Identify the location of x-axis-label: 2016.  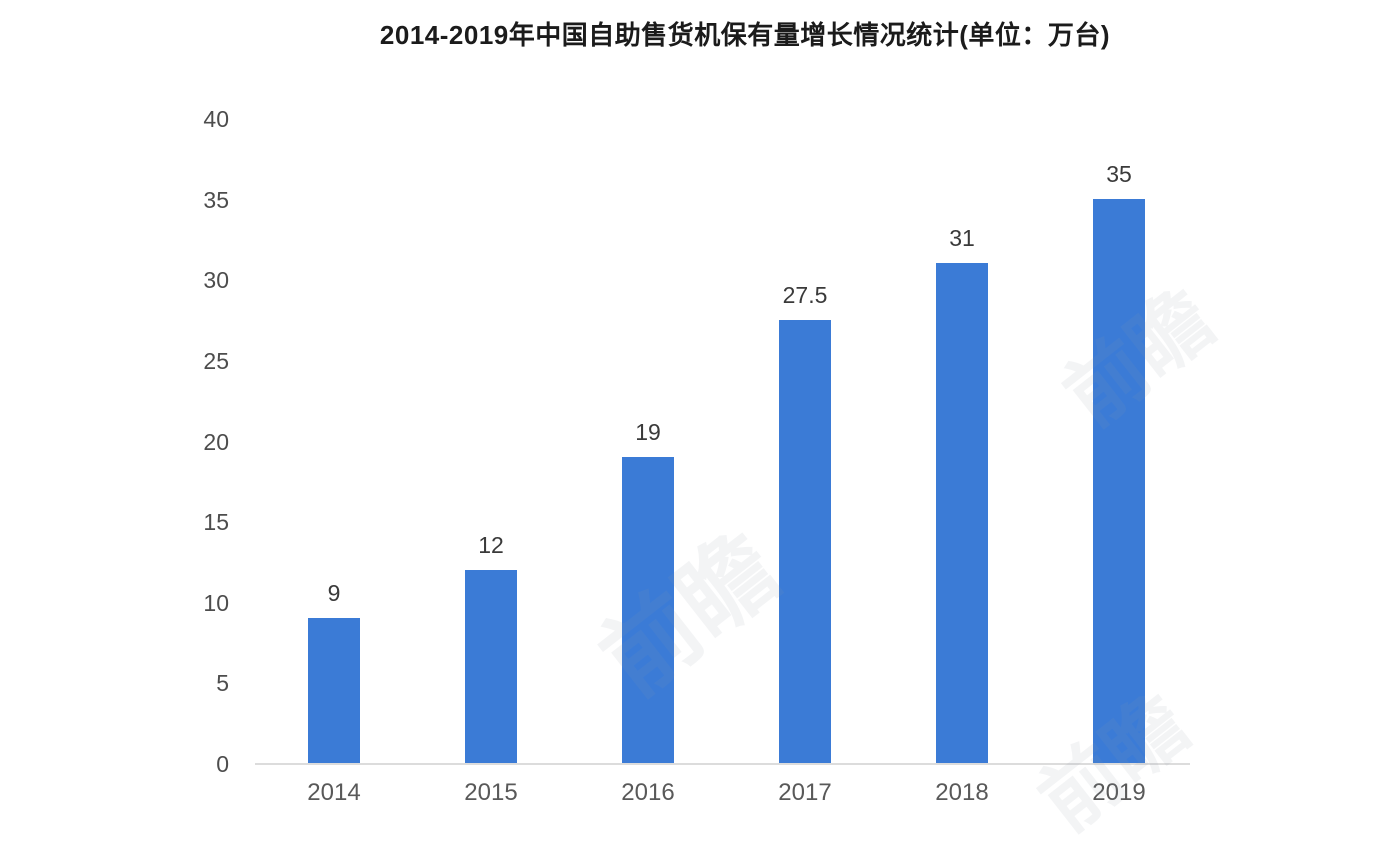
(648, 792).